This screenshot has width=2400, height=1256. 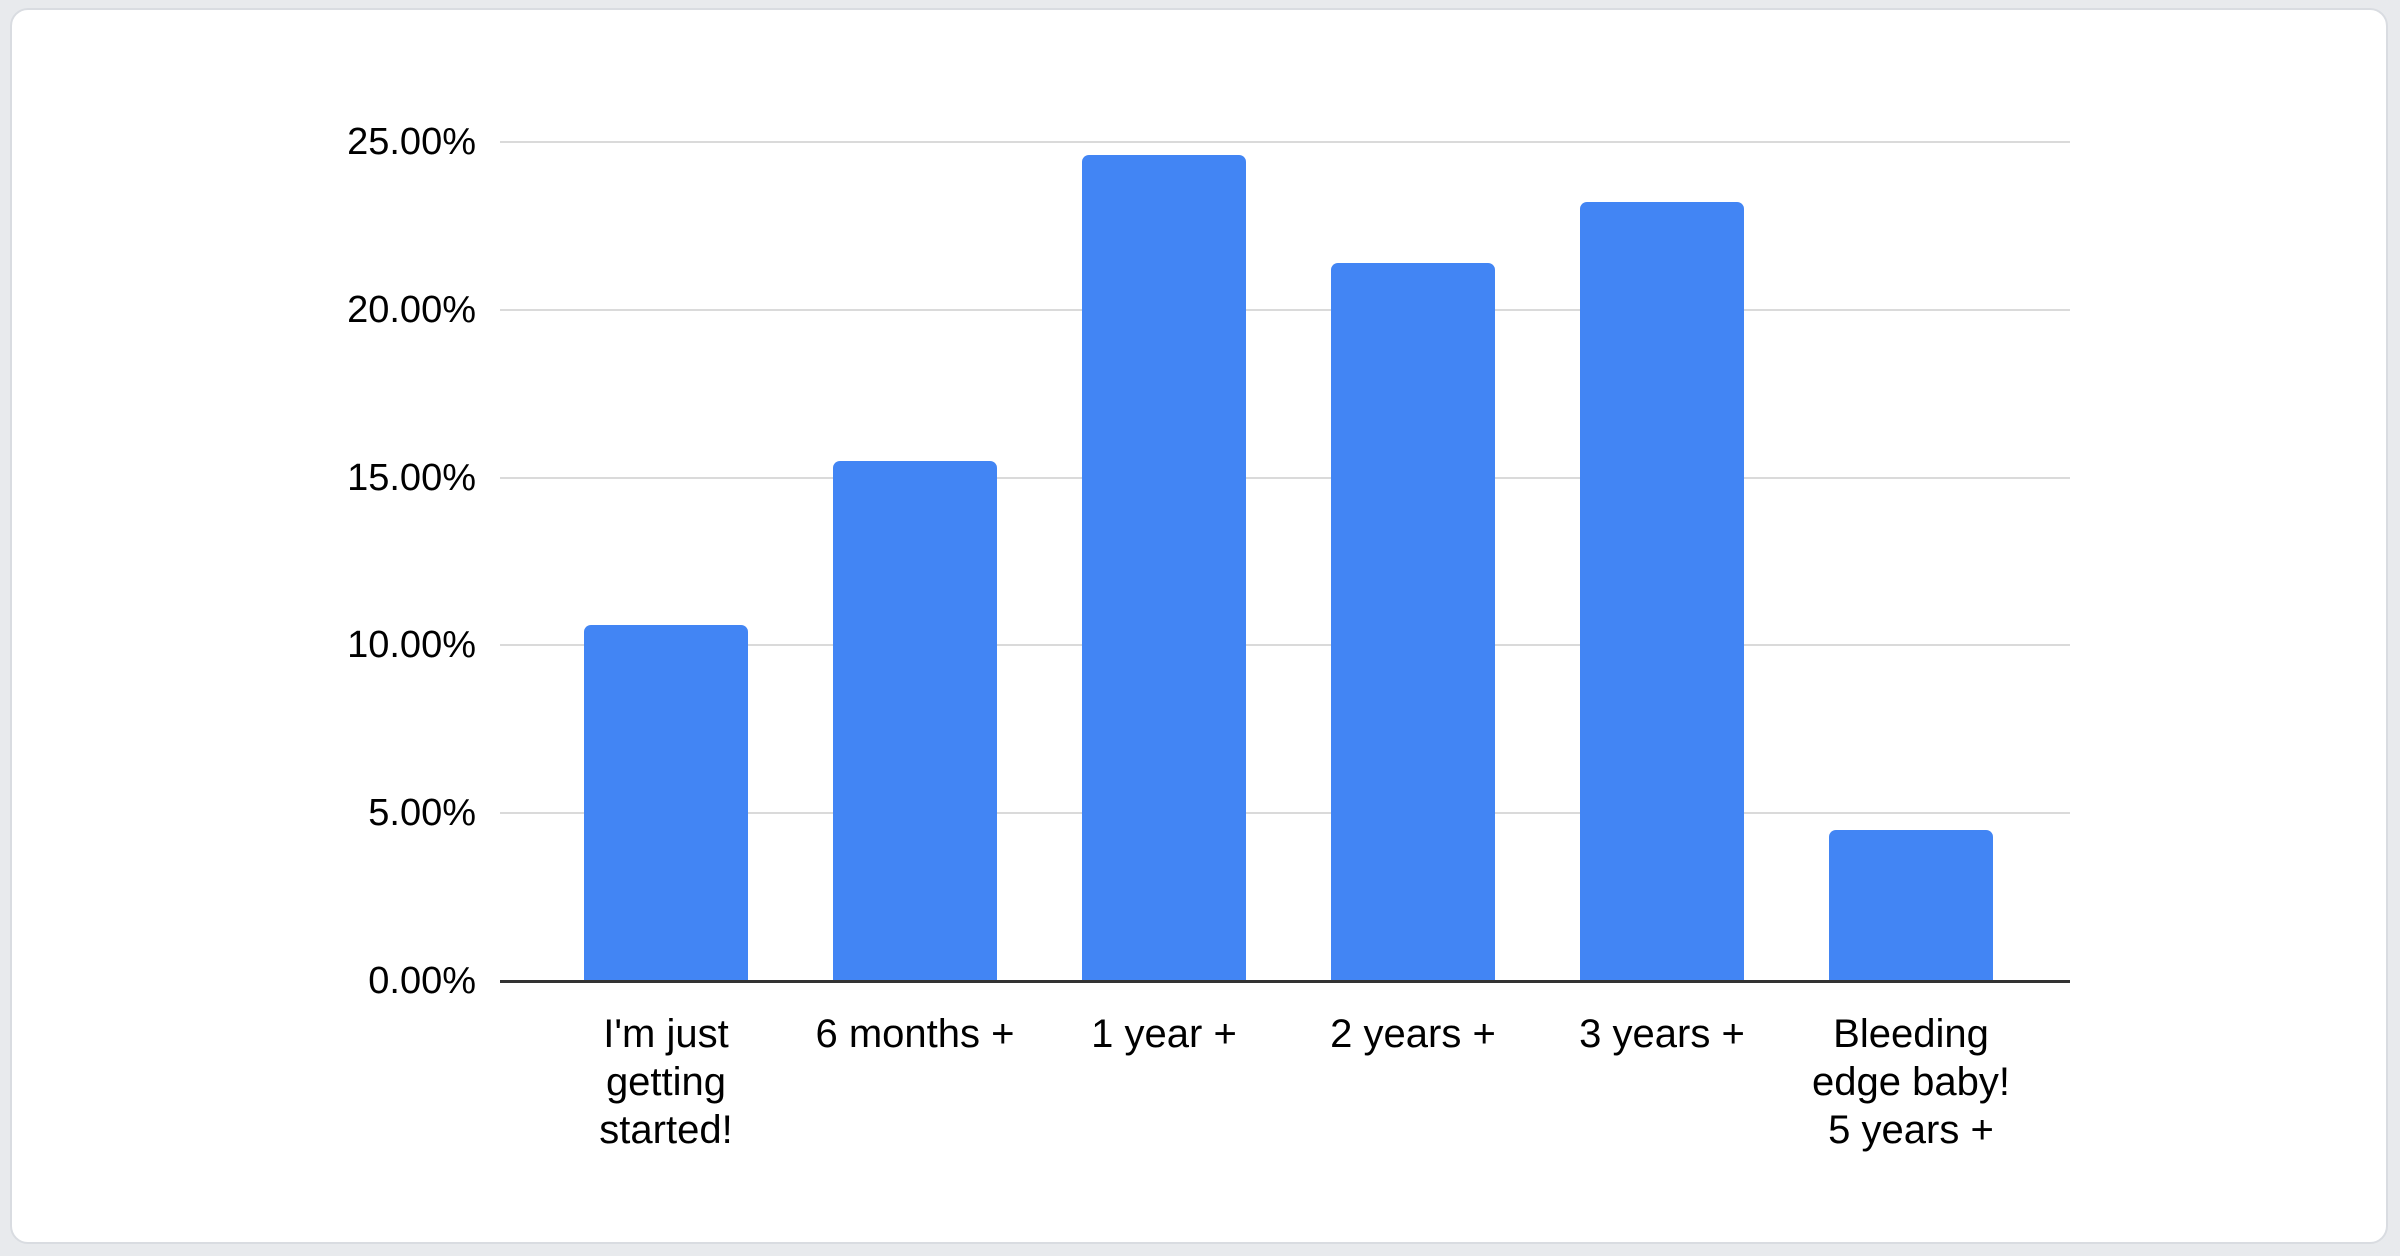 What do you see at coordinates (666, 1082) in the screenshot?
I see `x-category-label-1: I'm just getting started!` at bounding box center [666, 1082].